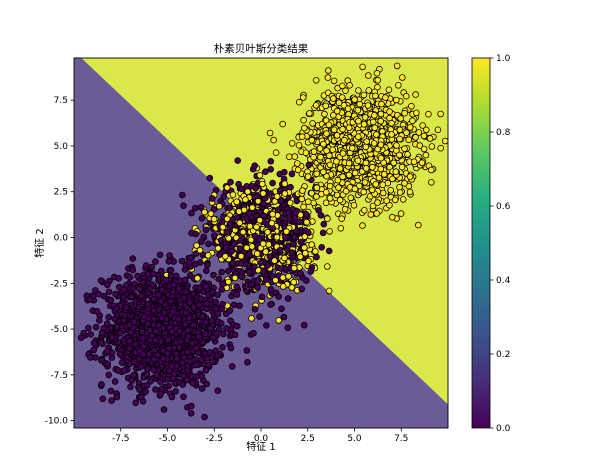 The width and height of the screenshot is (600, 460). What do you see at coordinates (168, 439) in the screenshot?
I see `x-tick-label: -5.0` at bounding box center [168, 439].